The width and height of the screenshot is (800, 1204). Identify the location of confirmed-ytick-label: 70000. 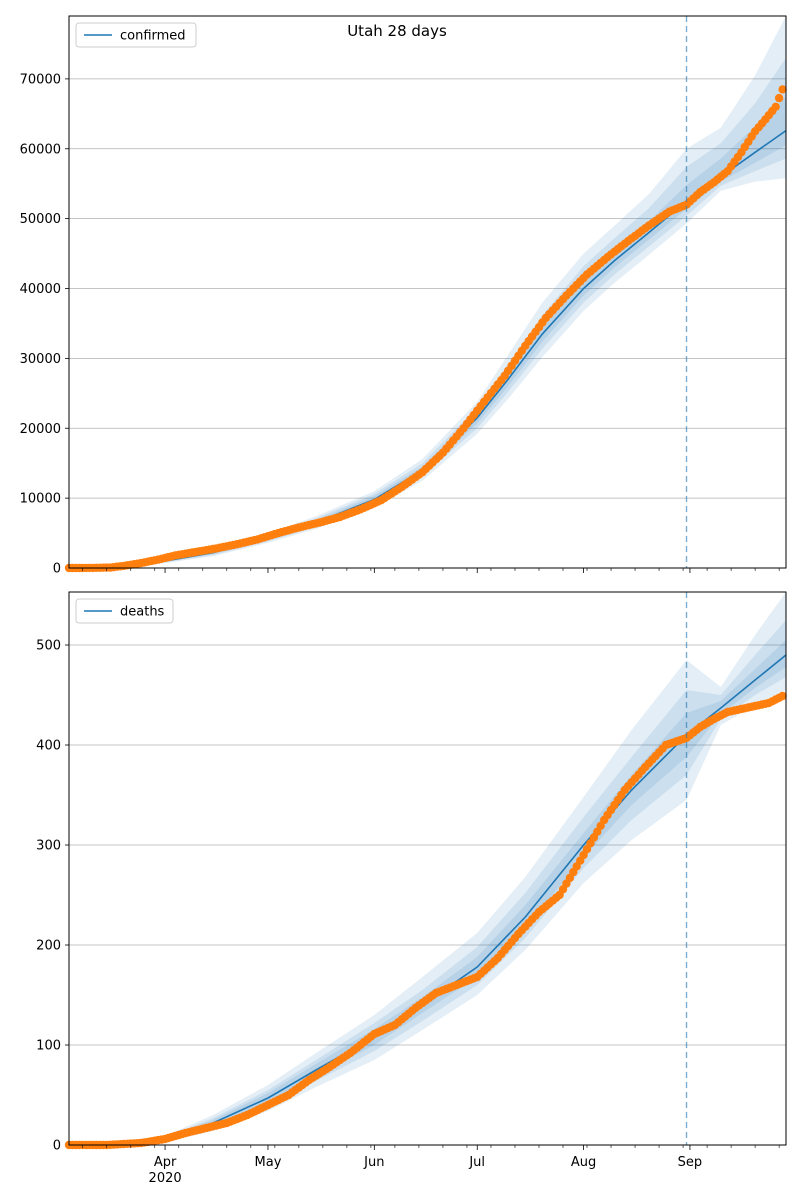
(40, 79).